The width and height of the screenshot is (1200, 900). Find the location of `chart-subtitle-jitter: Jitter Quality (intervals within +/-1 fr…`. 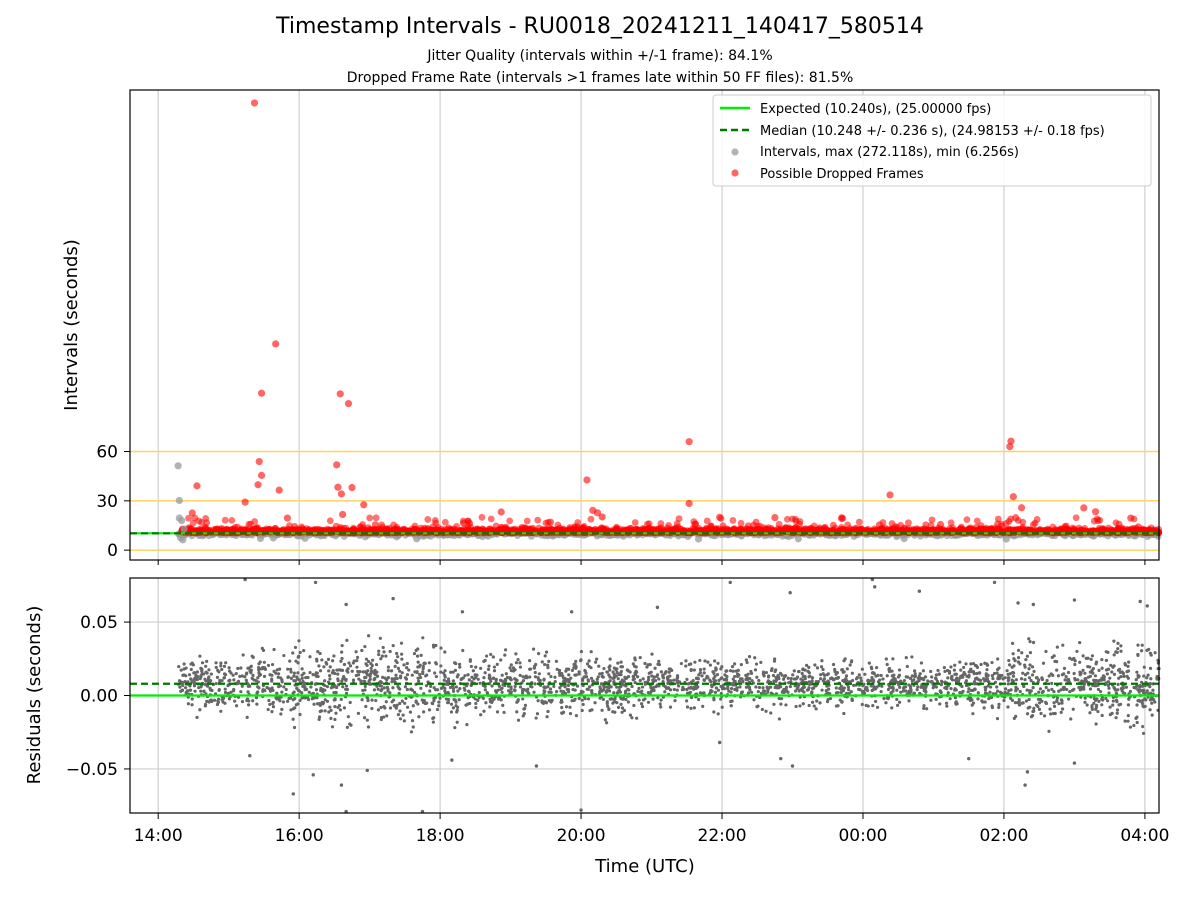

chart-subtitle-jitter: Jitter Quality (intervals within +/-1 fr… is located at coordinates (600, 56).